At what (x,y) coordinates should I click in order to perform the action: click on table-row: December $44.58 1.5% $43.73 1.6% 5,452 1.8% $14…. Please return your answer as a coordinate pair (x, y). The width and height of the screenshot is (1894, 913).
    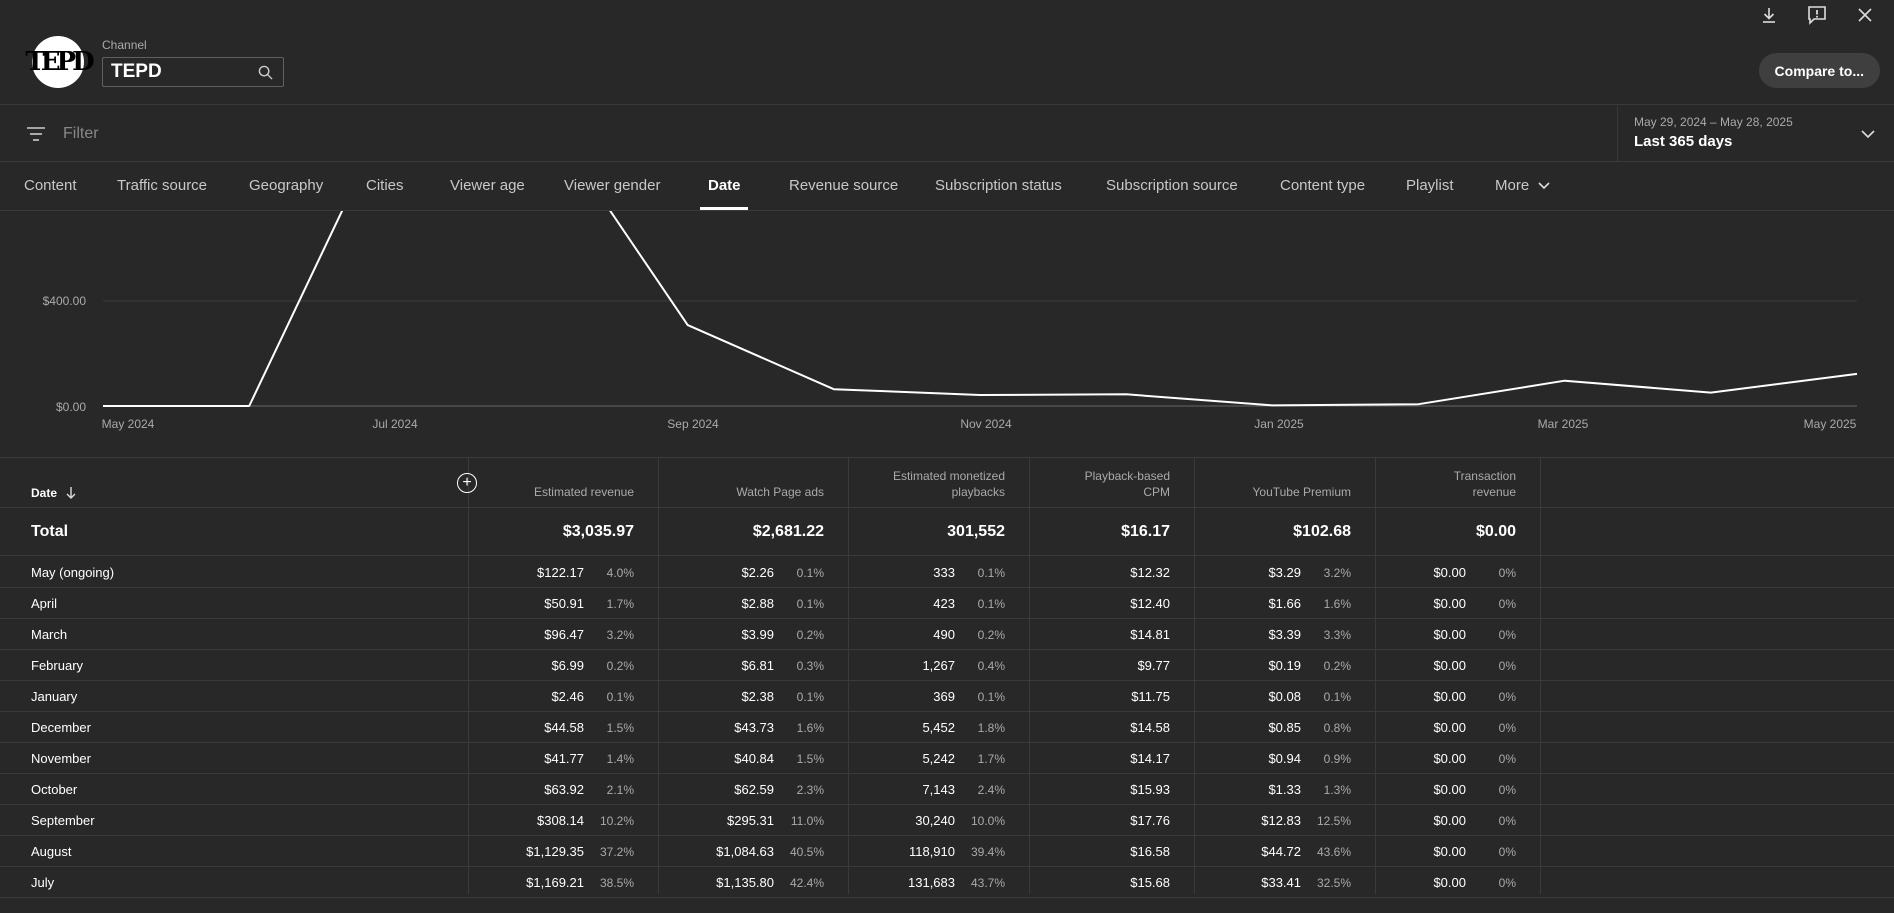
    Looking at the image, I should click on (947, 727).